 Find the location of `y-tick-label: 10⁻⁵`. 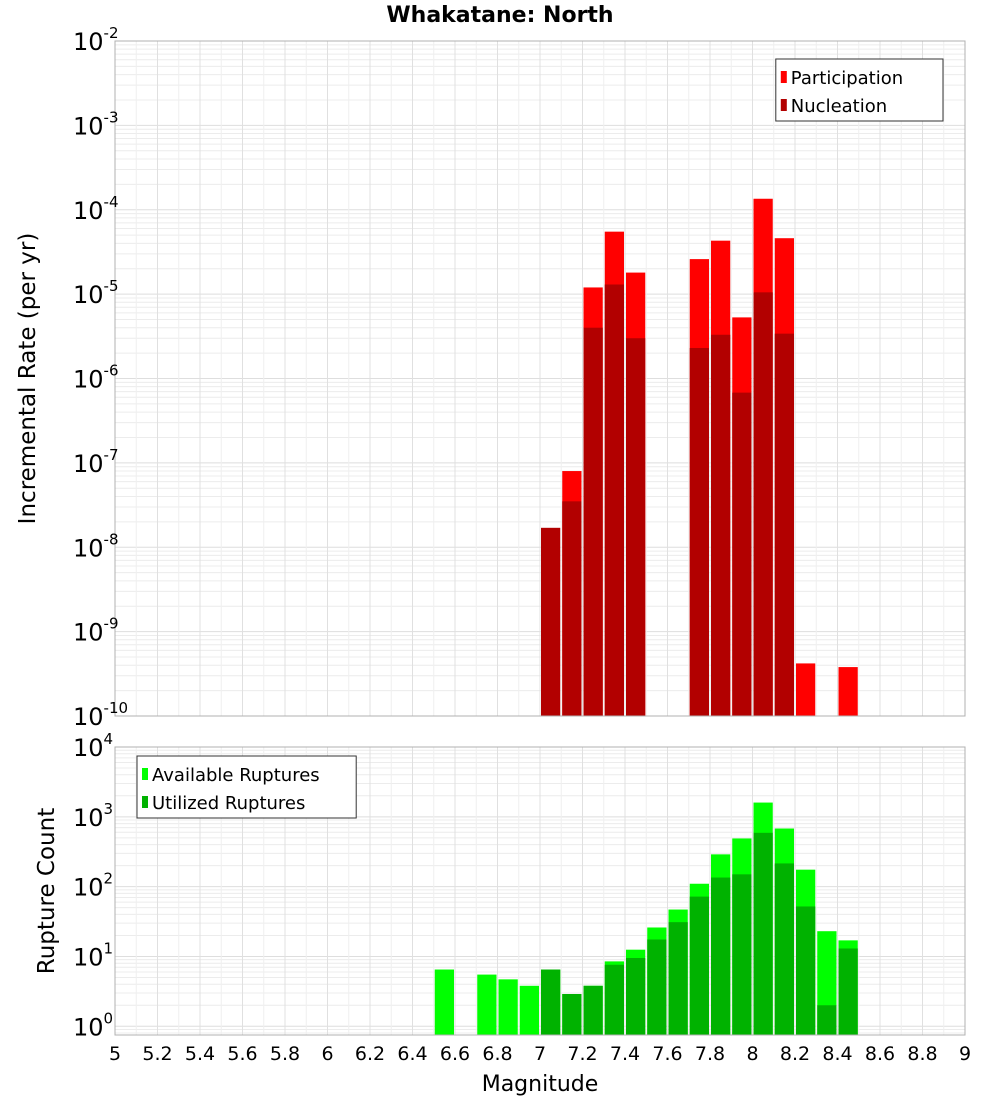

y-tick-label: 10⁻⁵ is located at coordinates (96, 293).